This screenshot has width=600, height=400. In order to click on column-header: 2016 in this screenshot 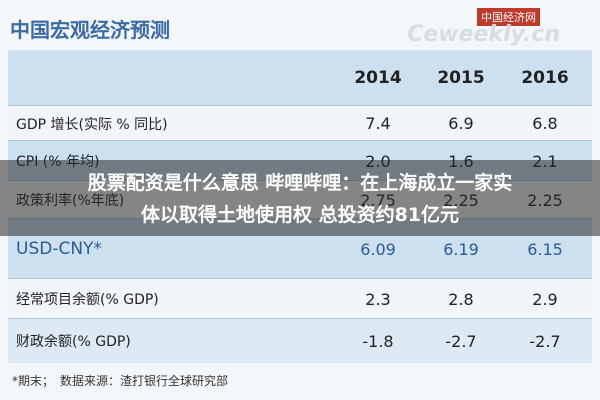, I will do `click(545, 77)`.